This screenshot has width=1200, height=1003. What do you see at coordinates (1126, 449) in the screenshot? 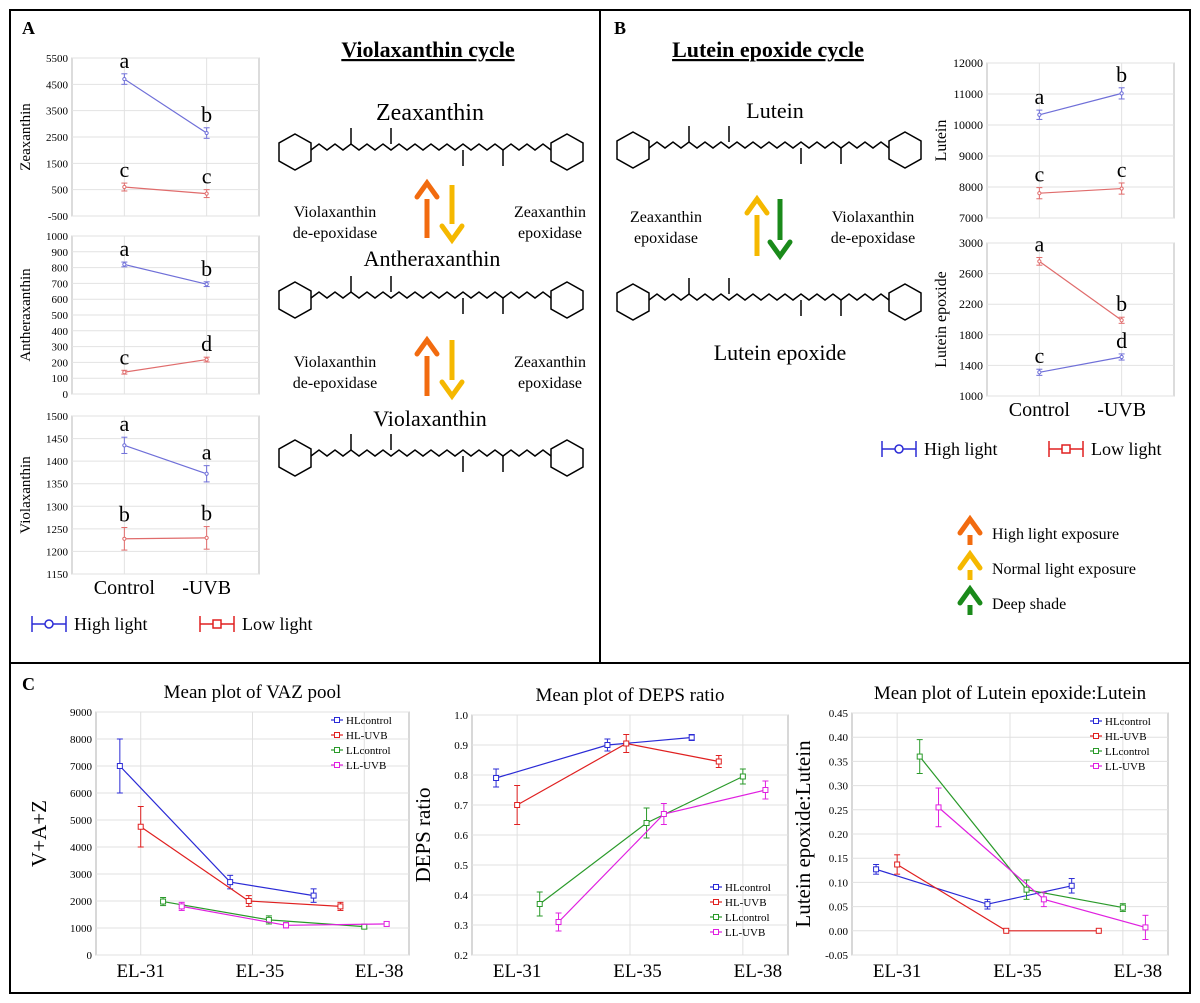
I see `legend-label: Low light` at bounding box center [1126, 449].